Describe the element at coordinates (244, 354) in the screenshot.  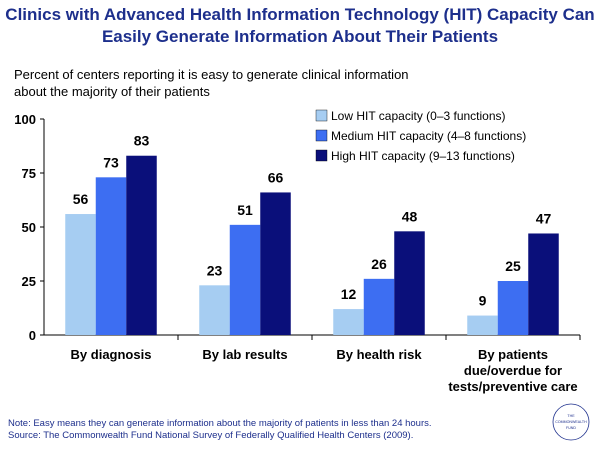
I see `x-category-label: By lab results` at that location.